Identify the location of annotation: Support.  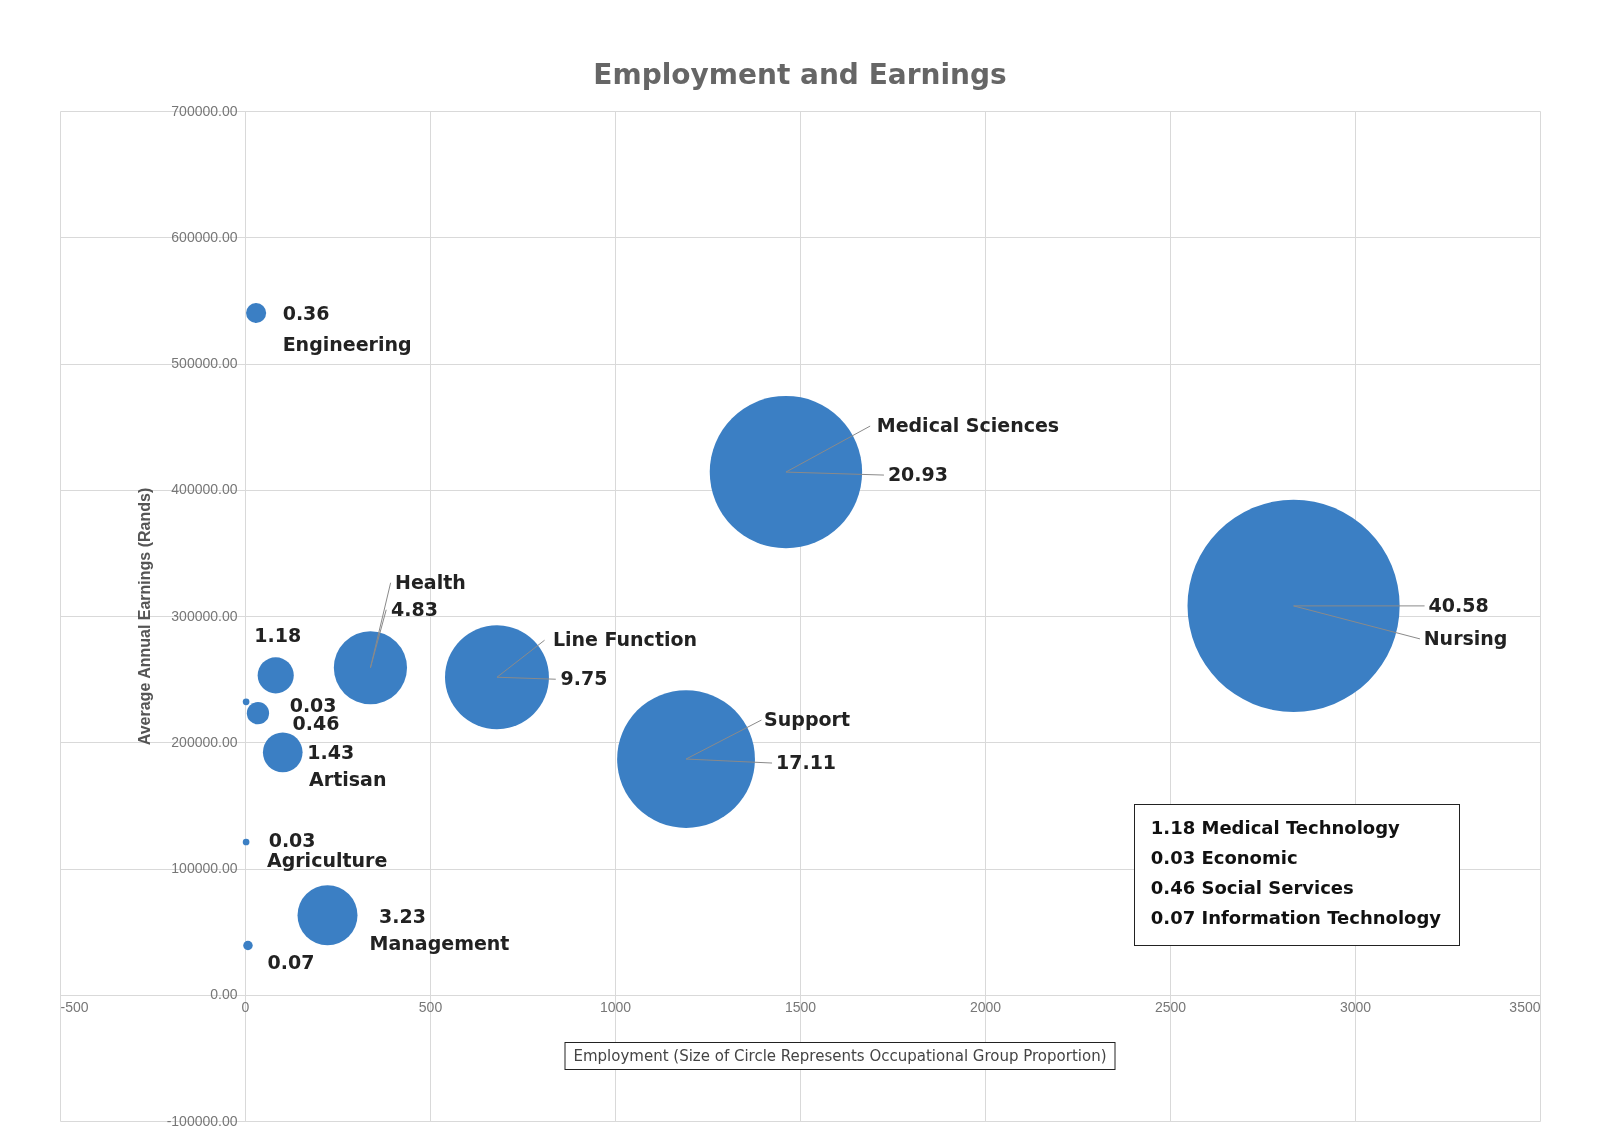
(807, 719).